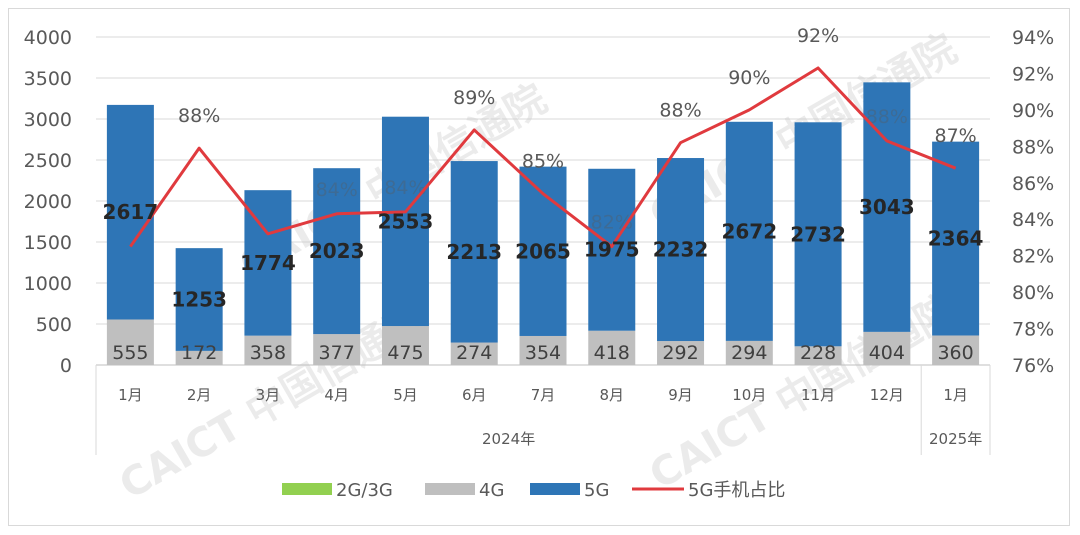  Describe the element at coordinates (955, 136) in the screenshot. I see `pct-label: 87%` at that location.